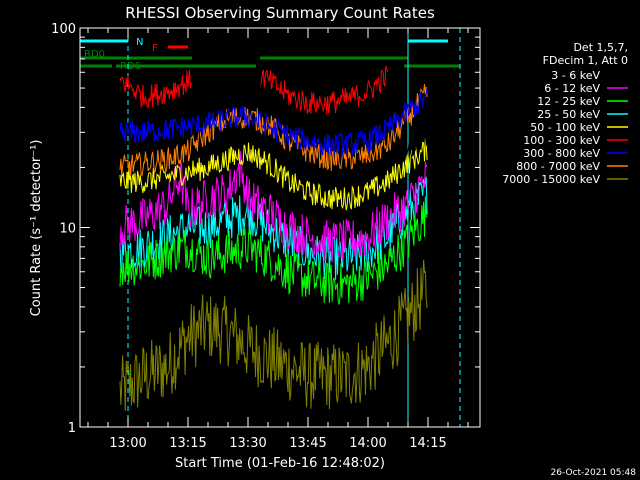 Image resolution: width=640 pixels, height=480 pixels. What do you see at coordinates (568, 101) in the screenshot?
I see `legend-entry-label: 12 - 25 keV` at bounding box center [568, 101].